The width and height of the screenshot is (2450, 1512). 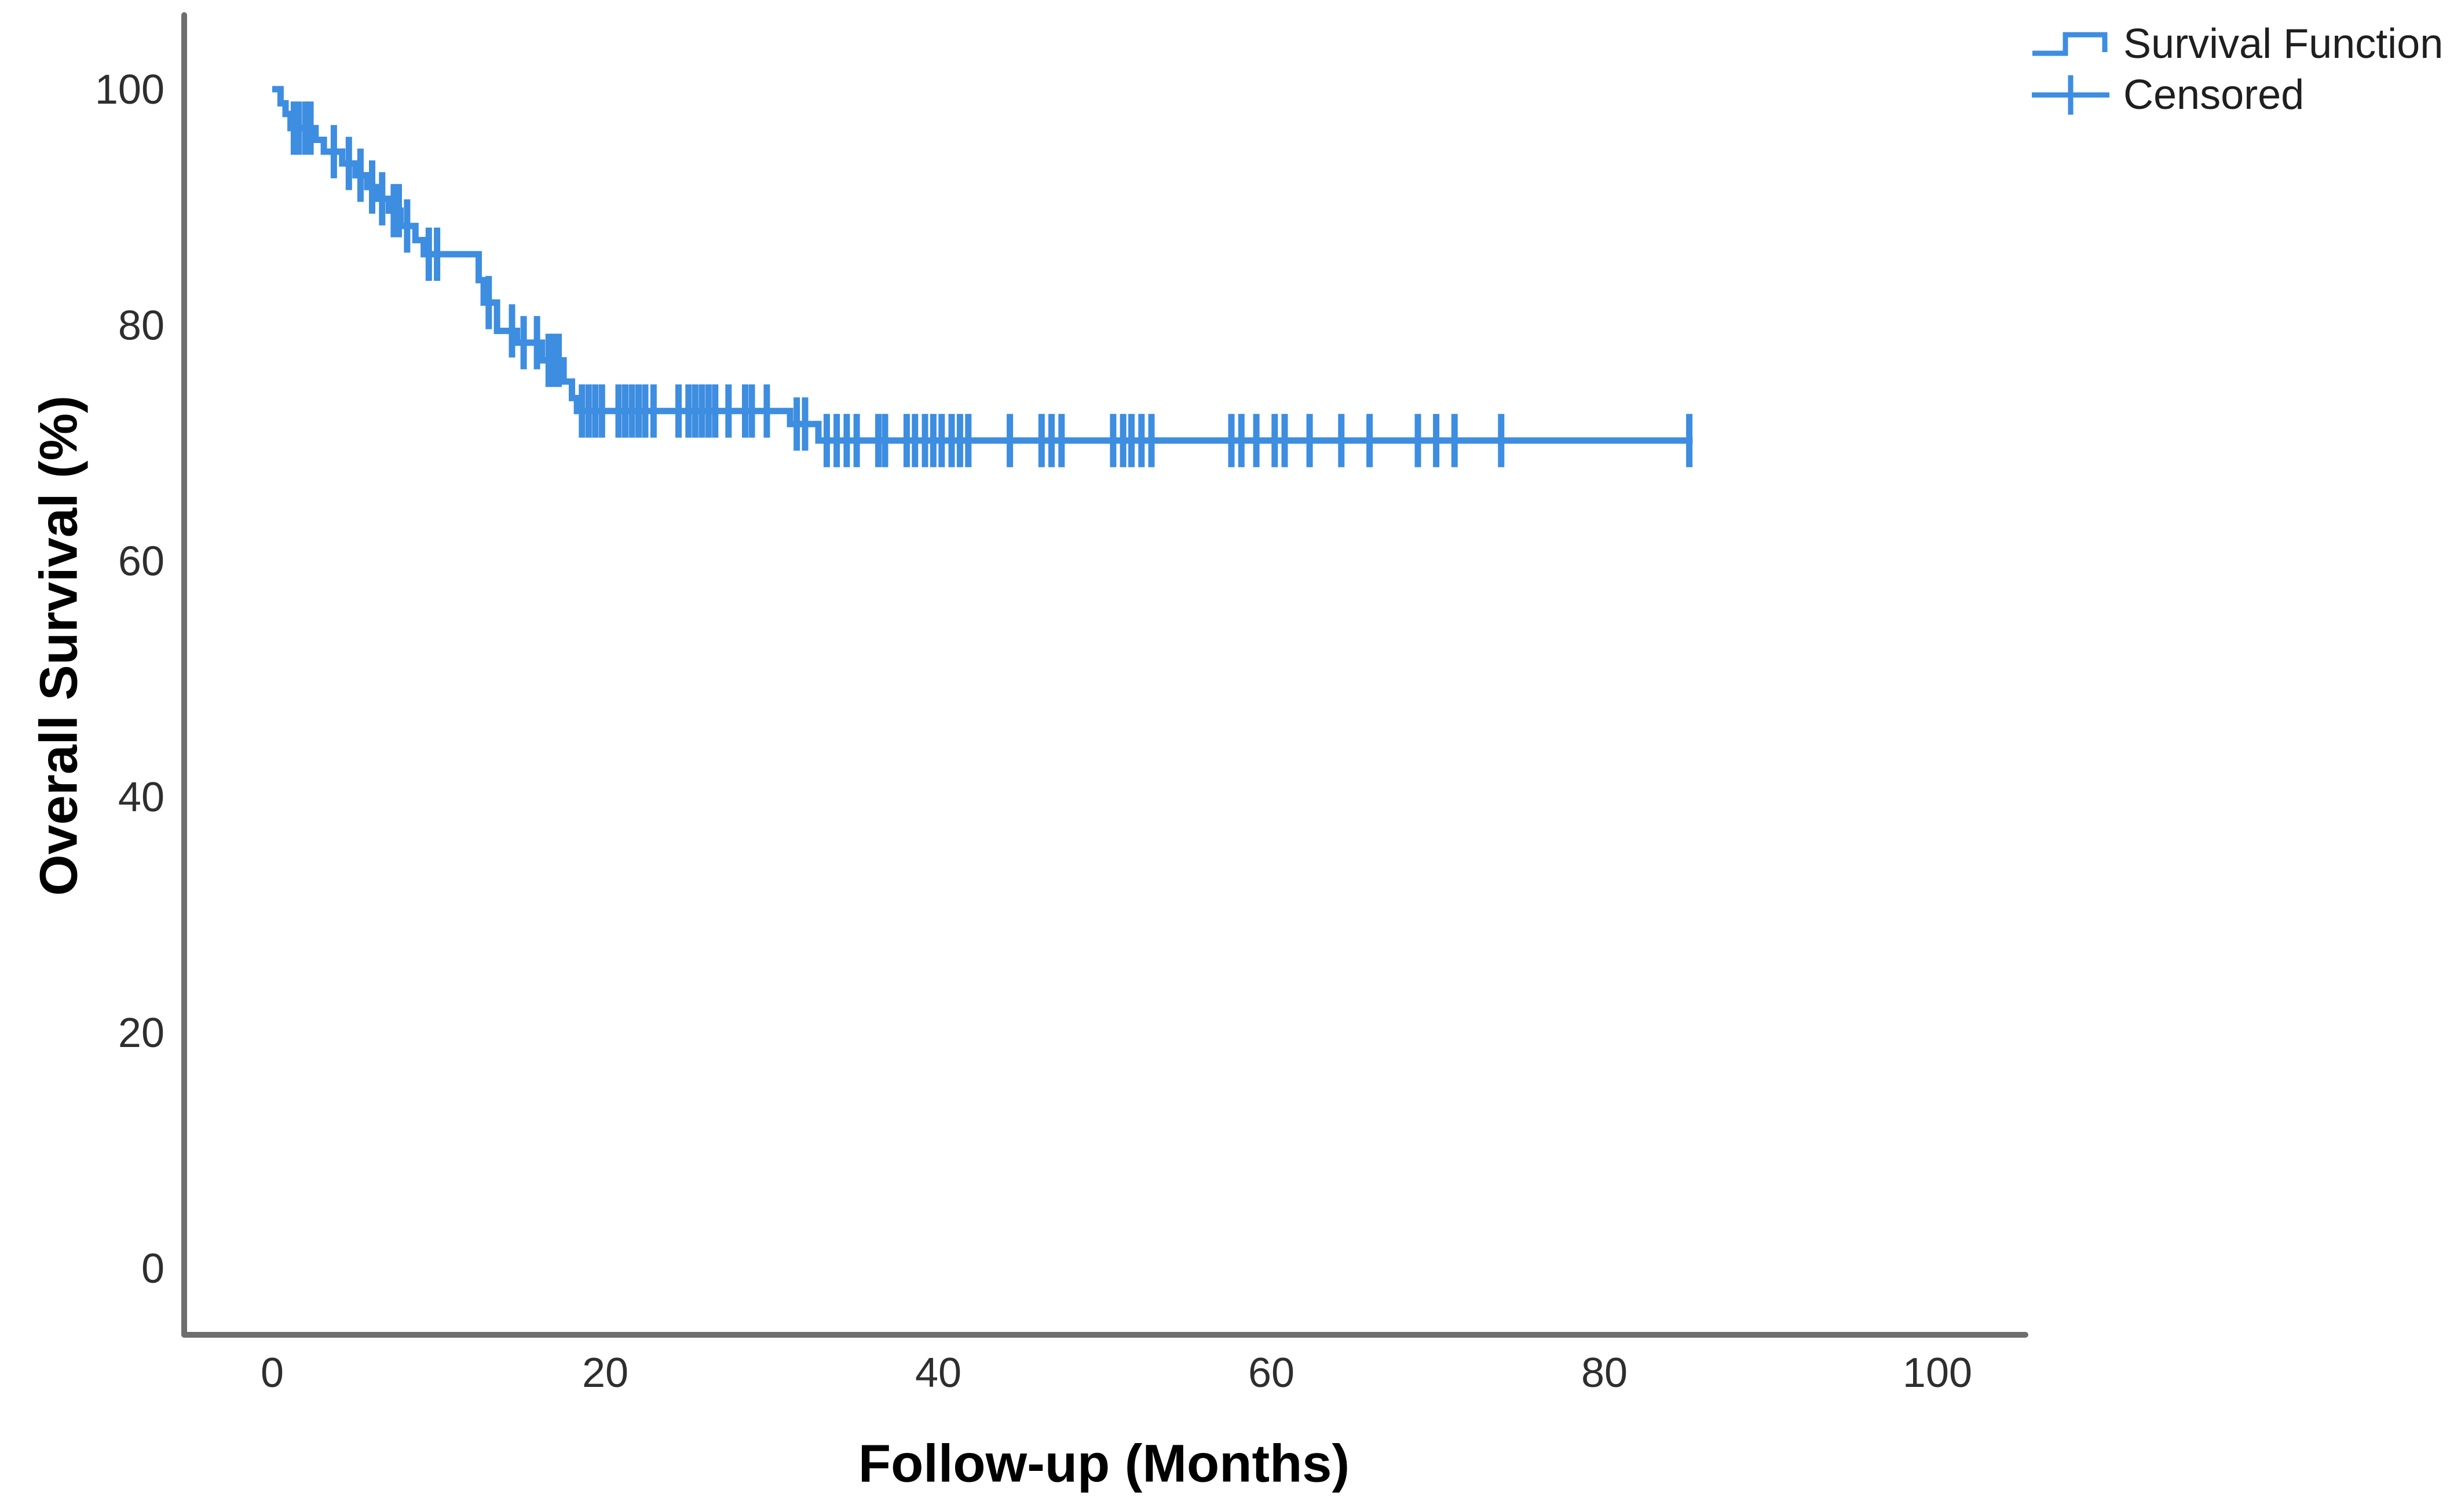 What do you see at coordinates (2214, 95) in the screenshot?
I see `legend-label-censored: Censored` at bounding box center [2214, 95].